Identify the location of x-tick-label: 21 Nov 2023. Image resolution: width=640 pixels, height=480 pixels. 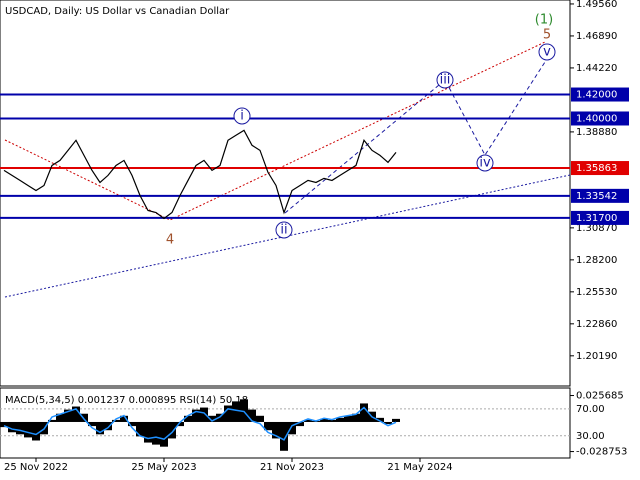
(292, 467).